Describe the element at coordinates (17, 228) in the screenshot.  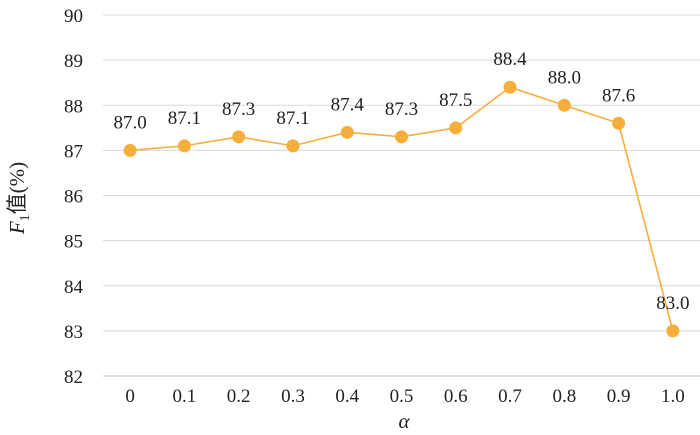
I see `y-axis-title-main: F` at that location.